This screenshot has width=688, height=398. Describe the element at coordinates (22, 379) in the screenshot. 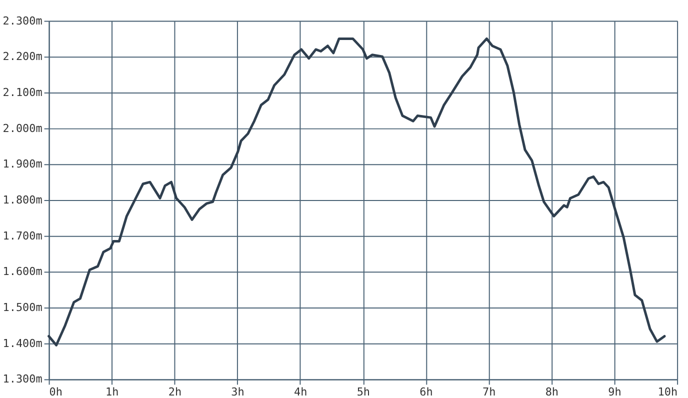

I see `y-tick-label: 1.300m` at that location.